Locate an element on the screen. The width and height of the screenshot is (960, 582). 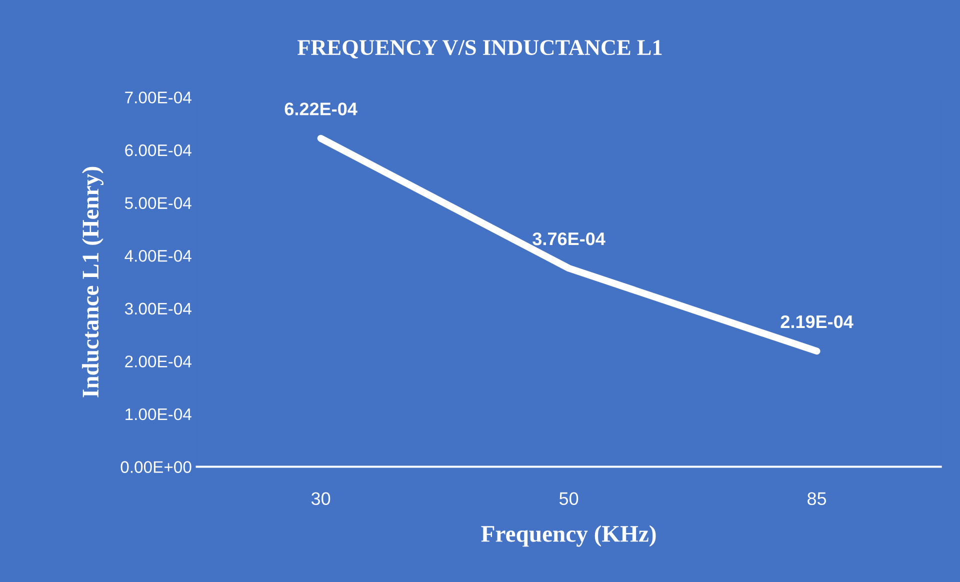
y-tick-label: 2.00E-04 is located at coordinates (158, 362).